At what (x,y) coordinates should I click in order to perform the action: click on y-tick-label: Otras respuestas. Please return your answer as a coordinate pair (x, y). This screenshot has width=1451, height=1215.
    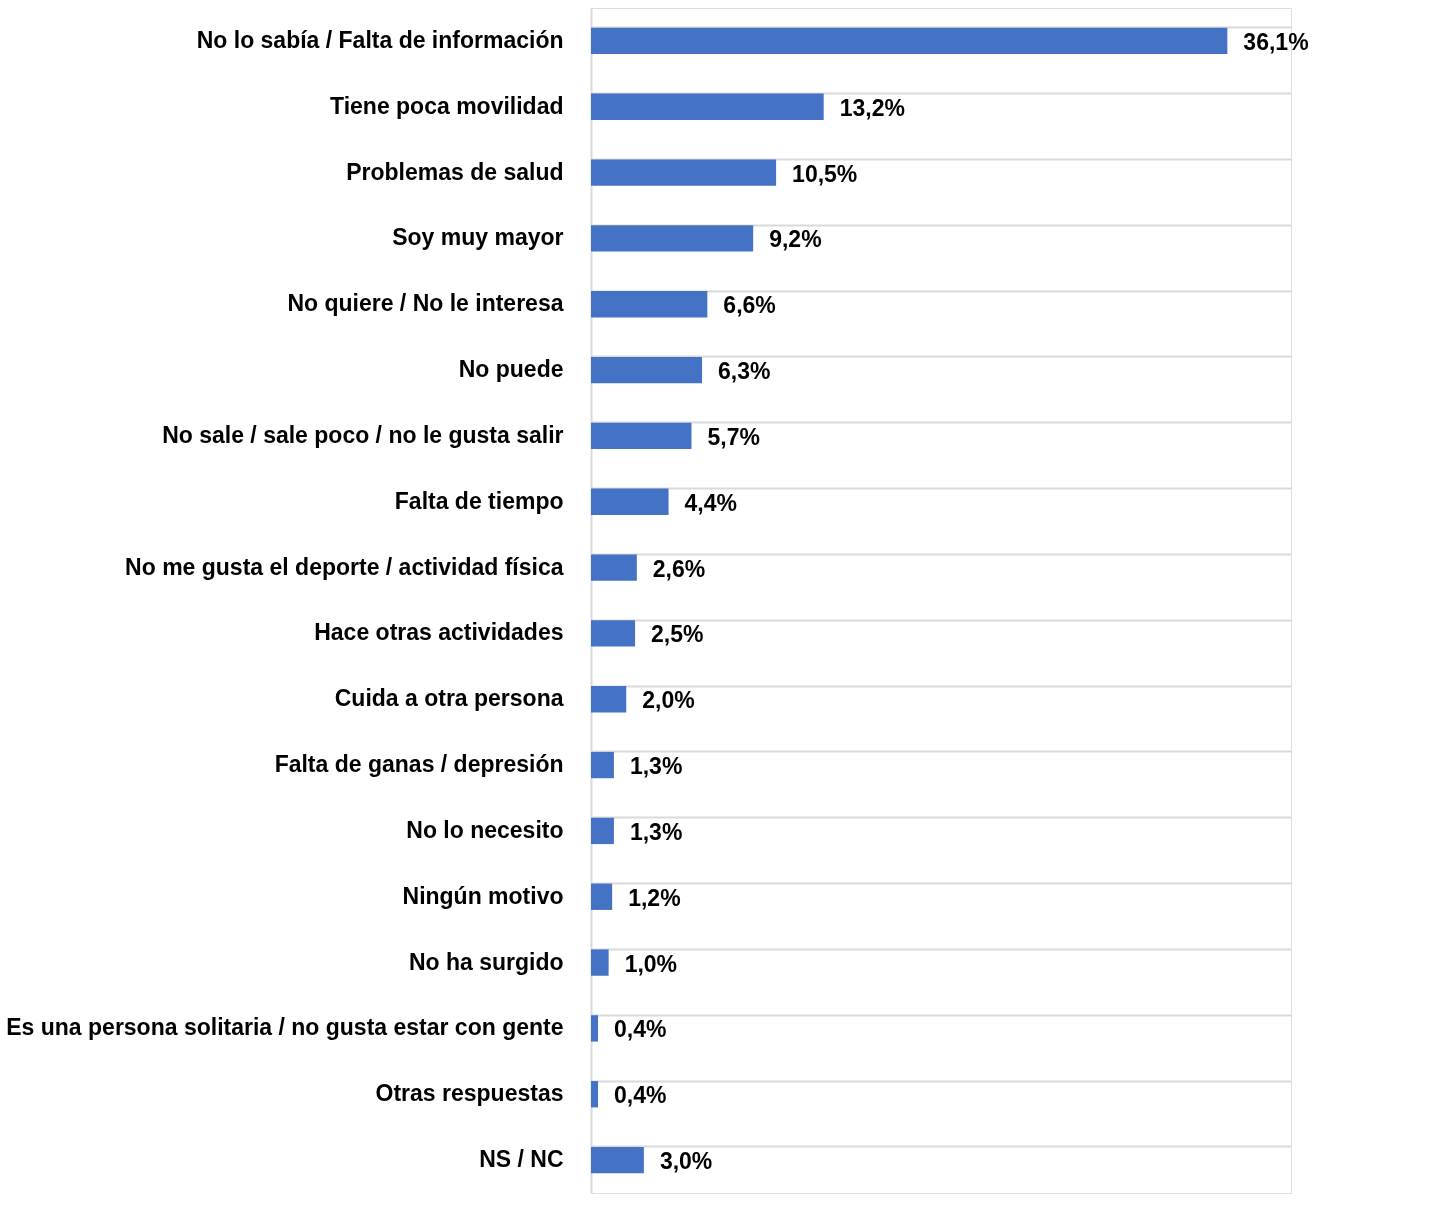
    Looking at the image, I should click on (469, 1093).